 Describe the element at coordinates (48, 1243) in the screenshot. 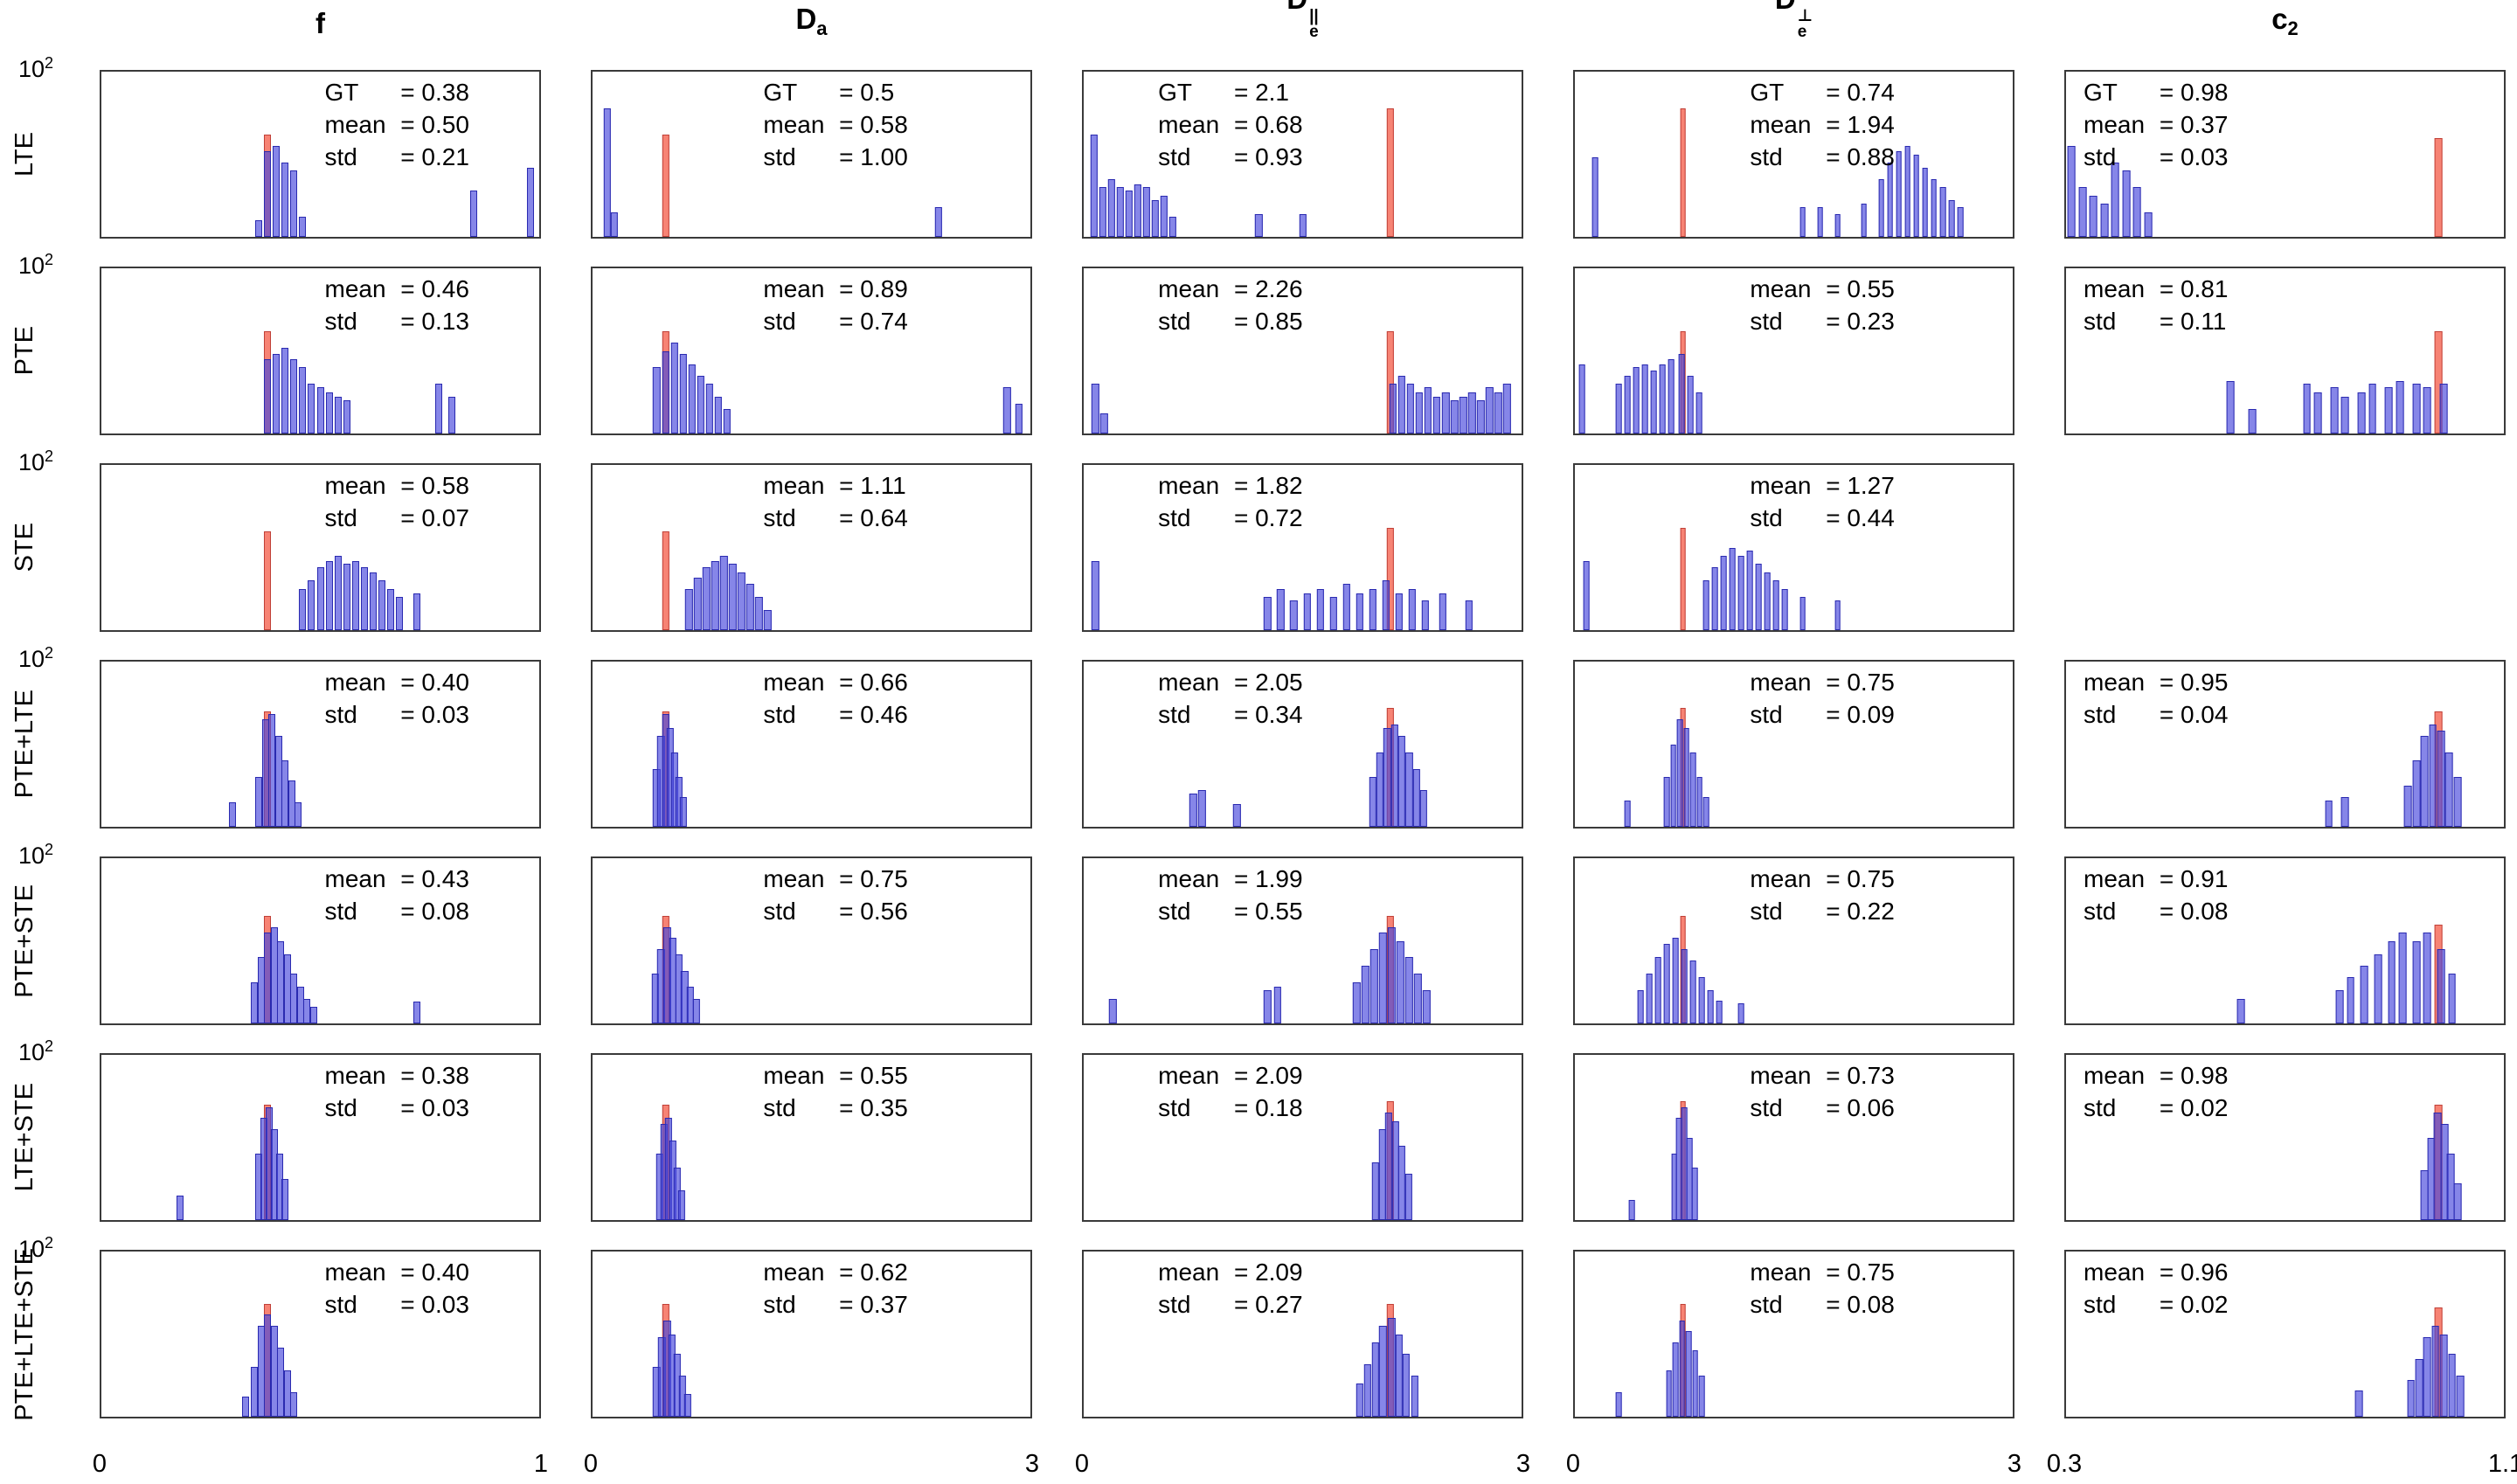

I see `y-tick-exponent: 2` at that location.